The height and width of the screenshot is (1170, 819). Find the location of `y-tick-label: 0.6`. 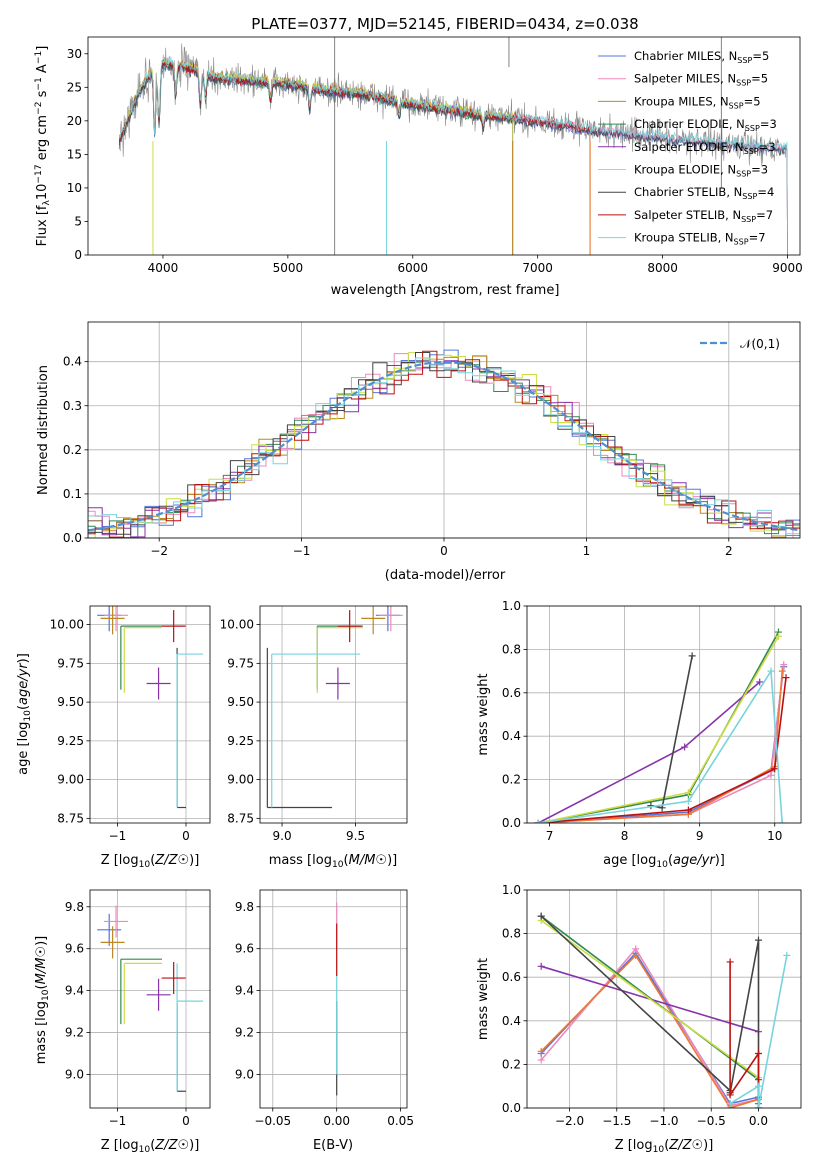

y-tick-label: 0.6 is located at coordinates (511, 693).